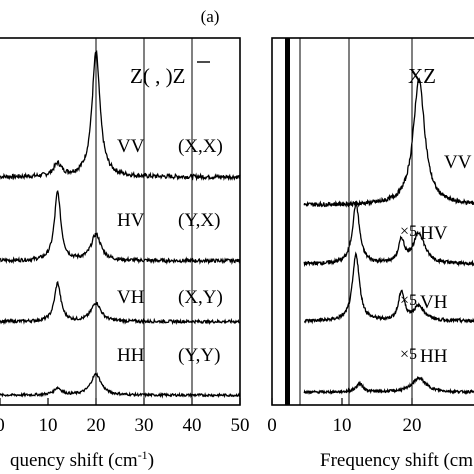 The height and width of the screenshot is (474, 474). Describe the element at coordinates (272, 425) in the screenshot. I see `panel-b-xtick-label-0: 0` at that location.